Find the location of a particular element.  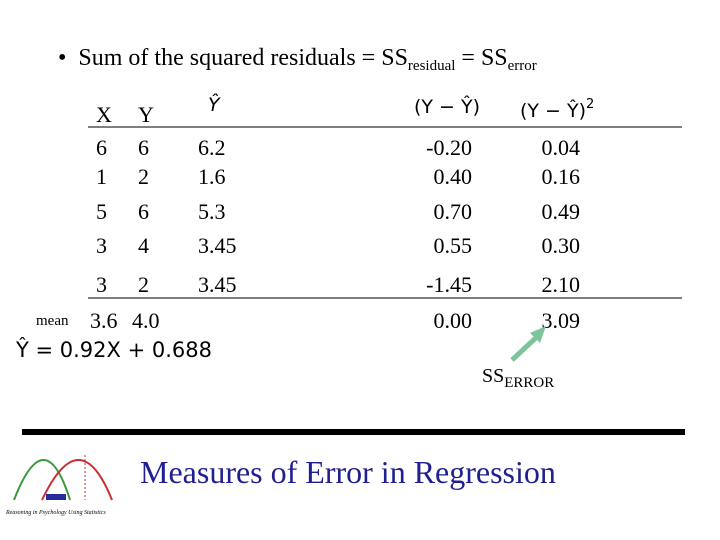

annotation: SSERROR is located at coordinates (518, 378).